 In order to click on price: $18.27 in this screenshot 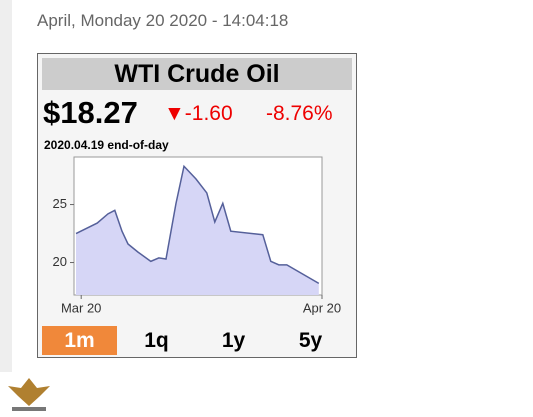, I will do `click(90, 112)`.